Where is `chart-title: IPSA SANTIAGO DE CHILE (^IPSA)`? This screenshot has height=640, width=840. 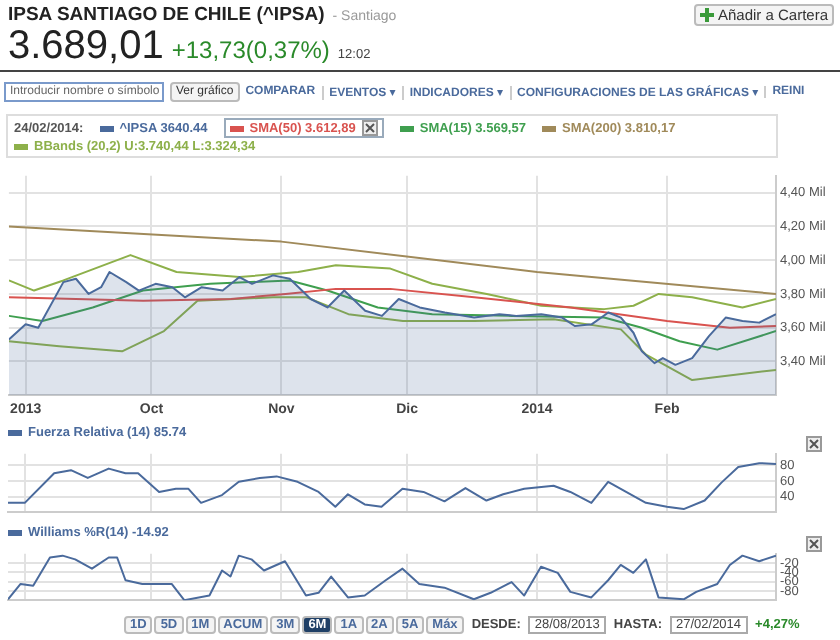
chart-title: IPSA SANTIAGO DE CHILE (^IPSA) is located at coordinates (166, 15).